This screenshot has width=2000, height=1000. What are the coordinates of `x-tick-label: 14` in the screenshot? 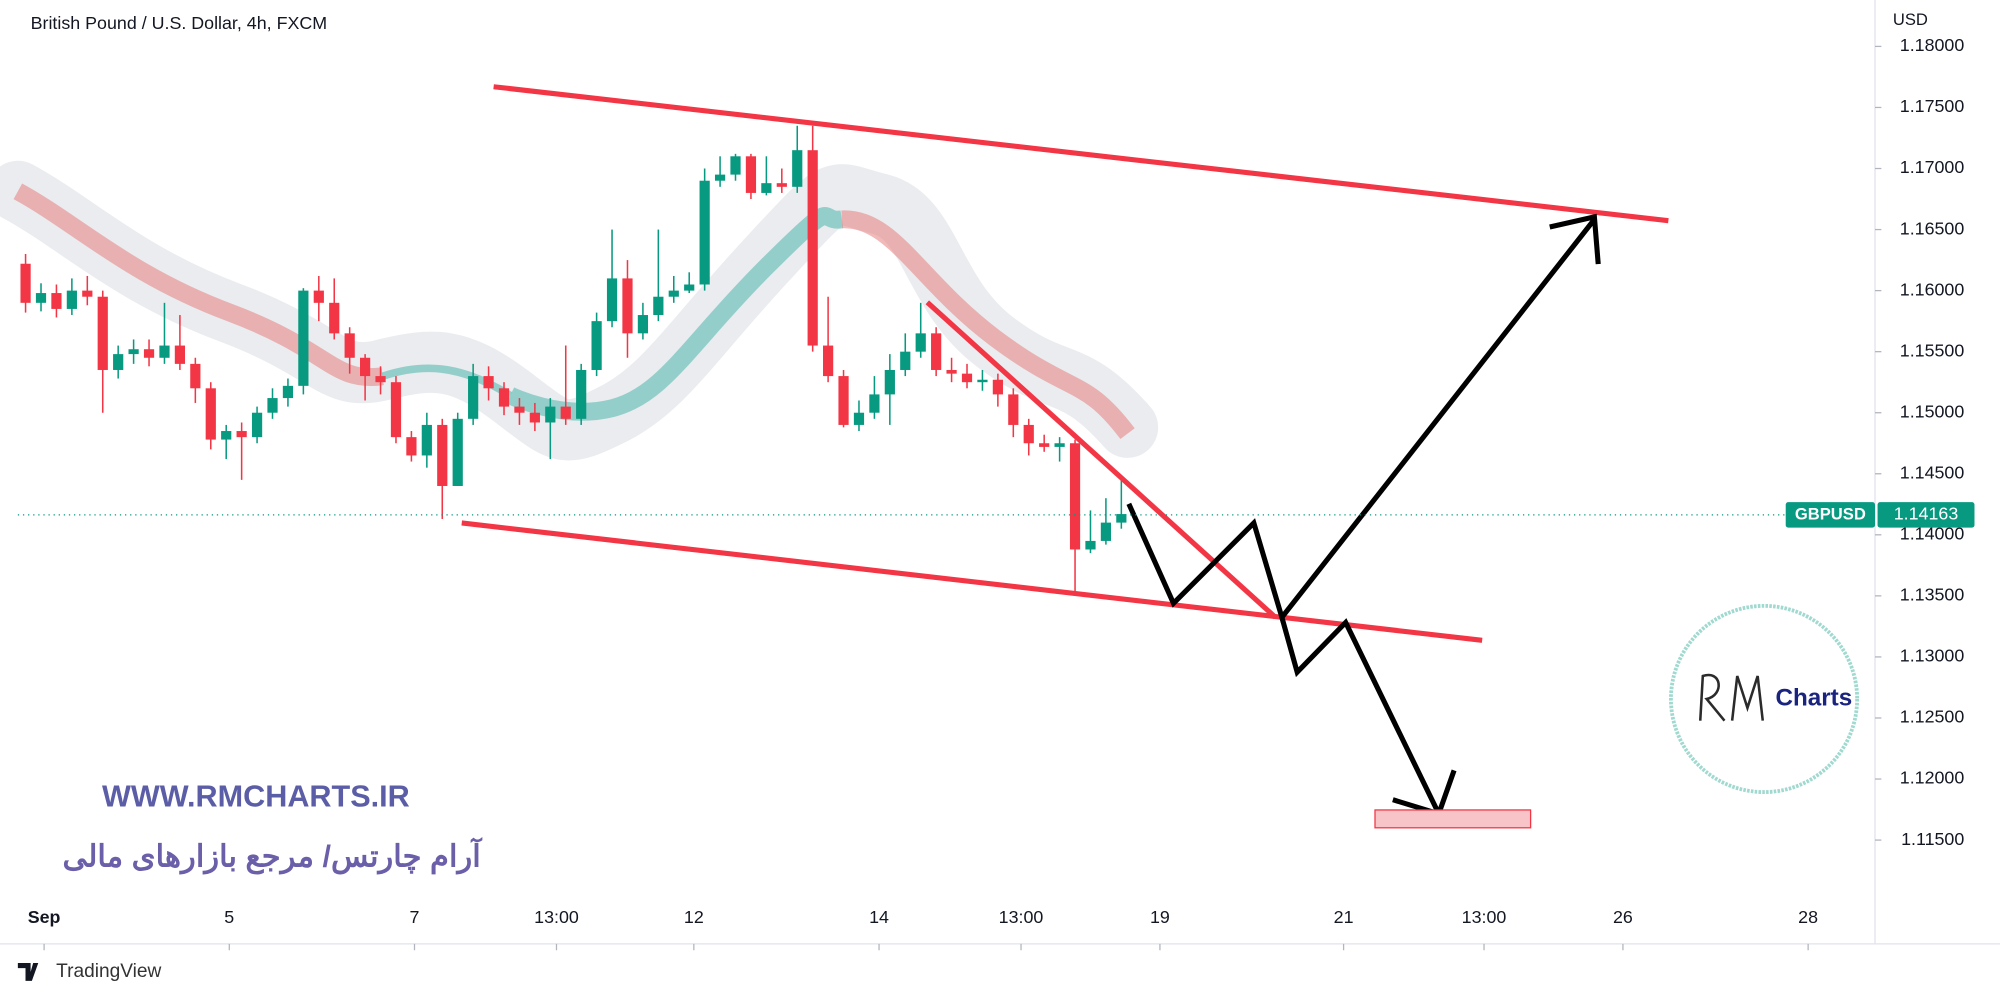 It's located at (879, 917).